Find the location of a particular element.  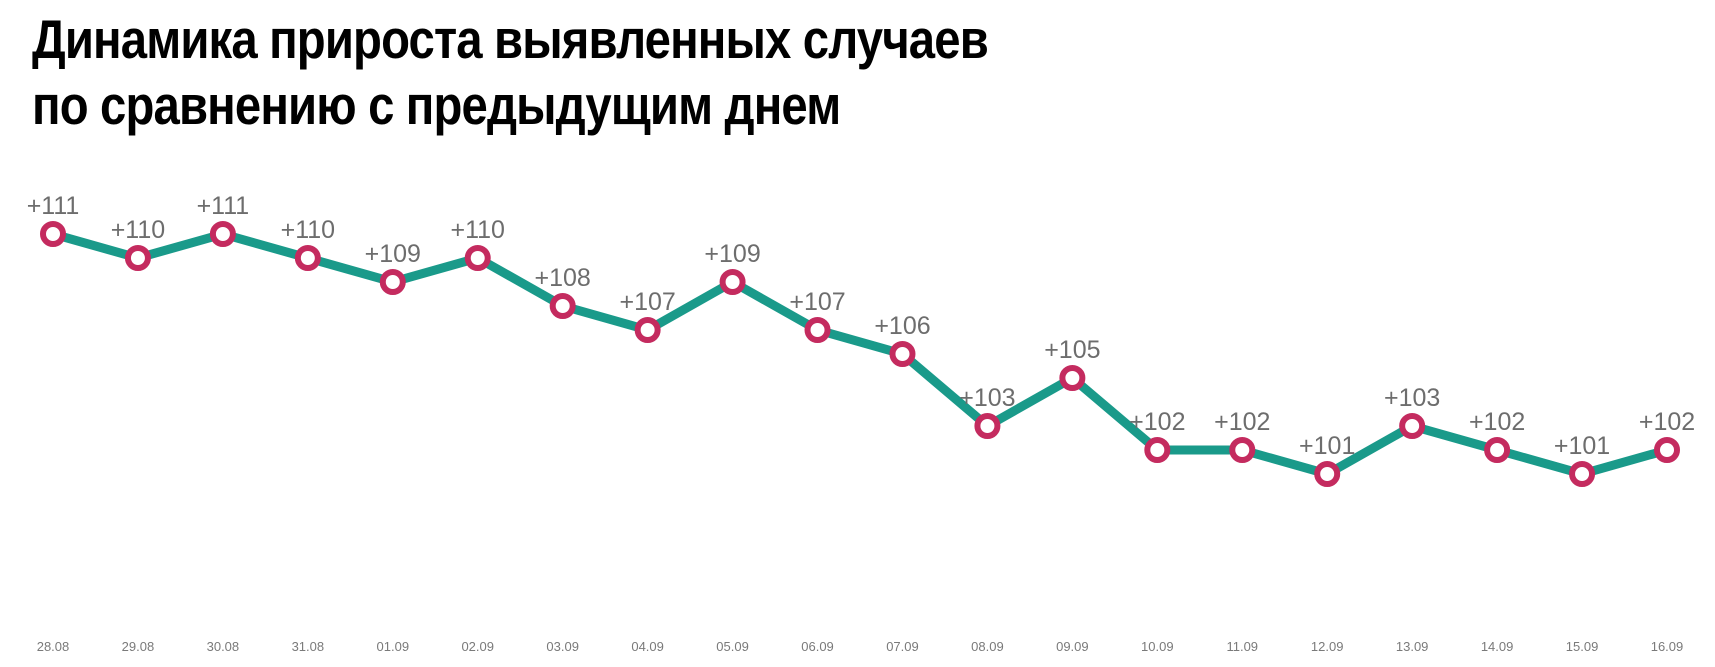

x-tick-label: 16.09 is located at coordinates (1667, 646).